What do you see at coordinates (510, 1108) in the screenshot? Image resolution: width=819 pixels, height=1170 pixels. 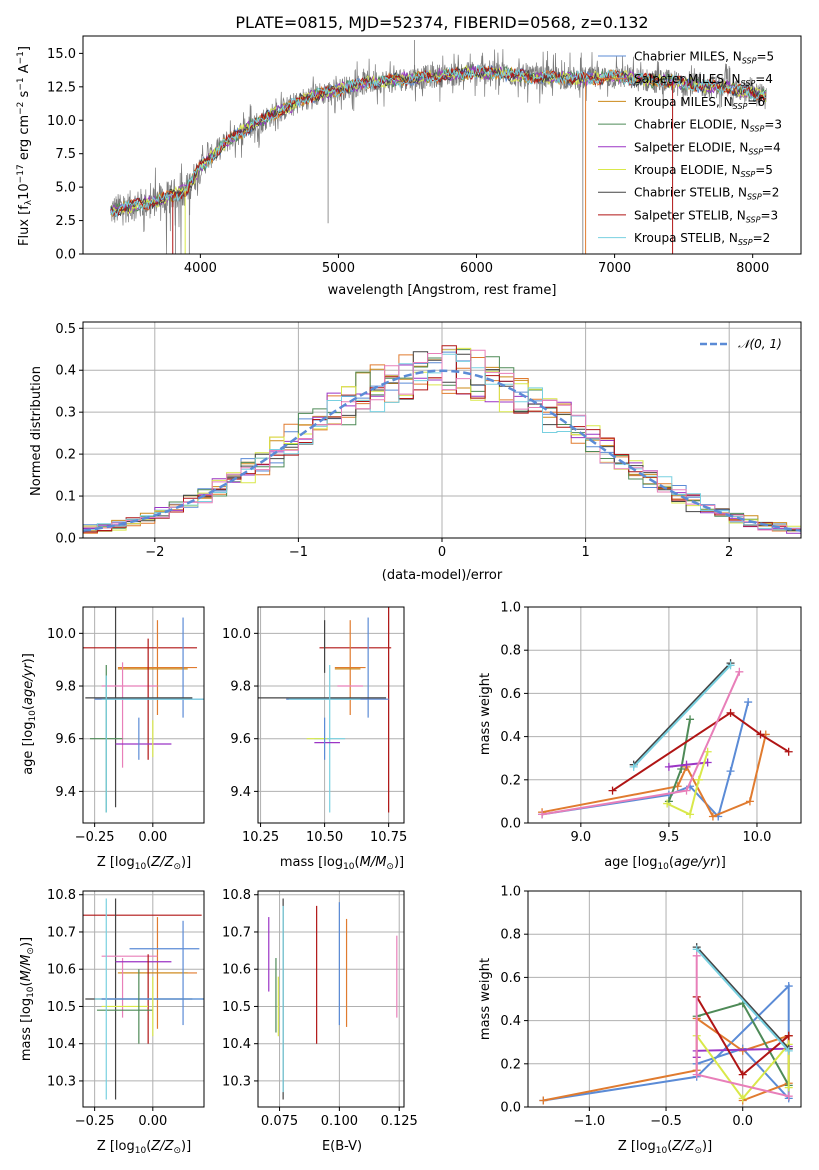 I see `weight-vs-z-ytick-label-0: 0.0` at bounding box center [510, 1108].